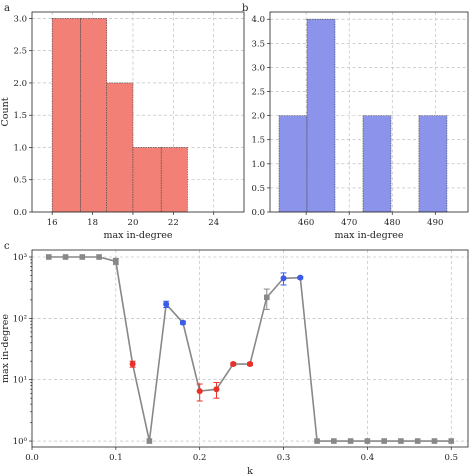 The image size is (474, 476). Describe the element at coordinates (213, 223) in the screenshot. I see `x-tick-label: 24` at that location.